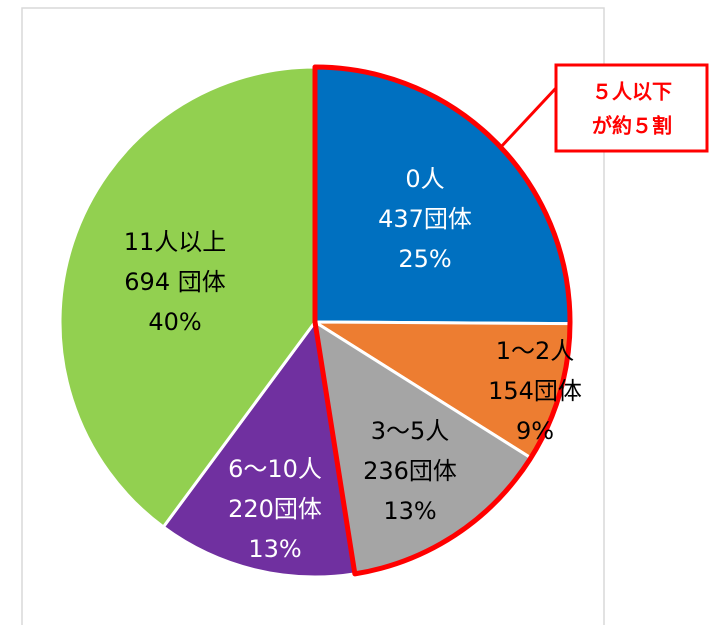 This screenshot has width=710, height=625. What do you see at coordinates (528, 118) in the screenshot?
I see `annotation-leader` at bounding box center [528, 118].